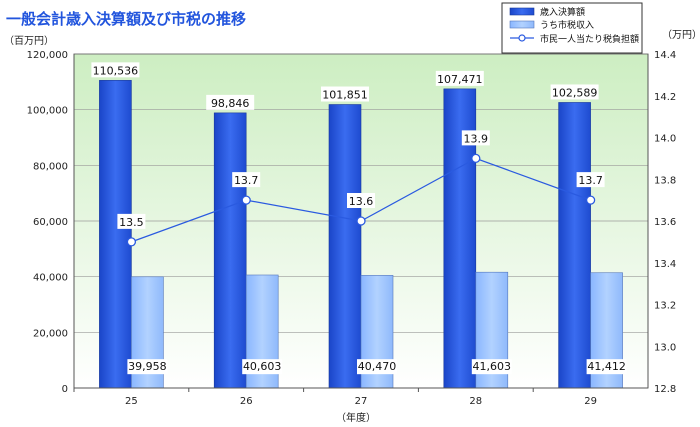 This screenshot has height=427, width=700. I want to click on revenue-value-label: 98,846, so click(230, 103).